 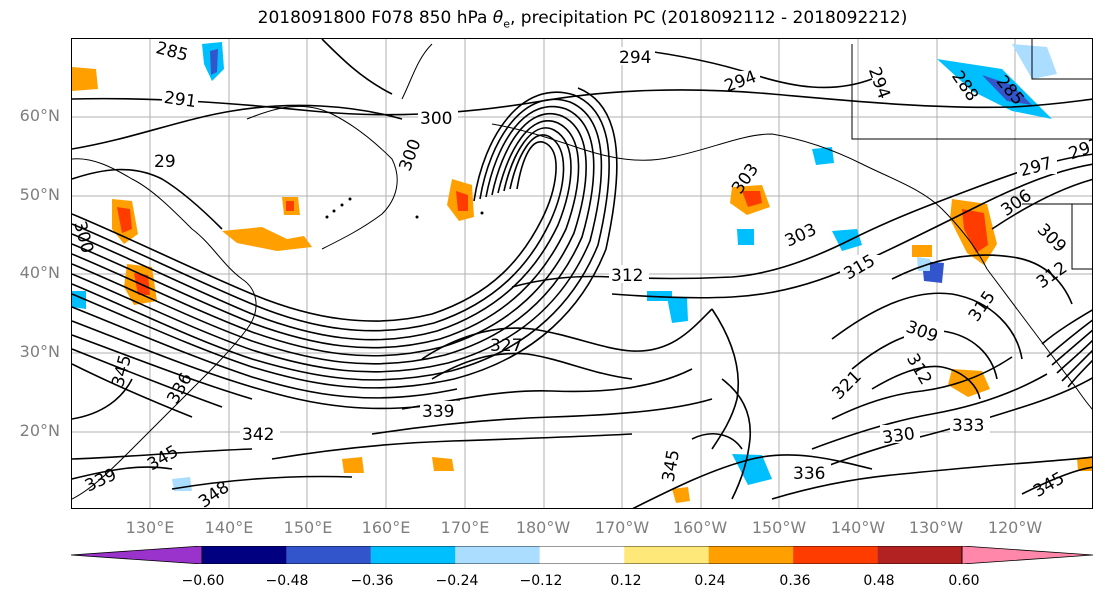 I want to click on colorbar-tick: −0.48, so click(x=287, y=581).